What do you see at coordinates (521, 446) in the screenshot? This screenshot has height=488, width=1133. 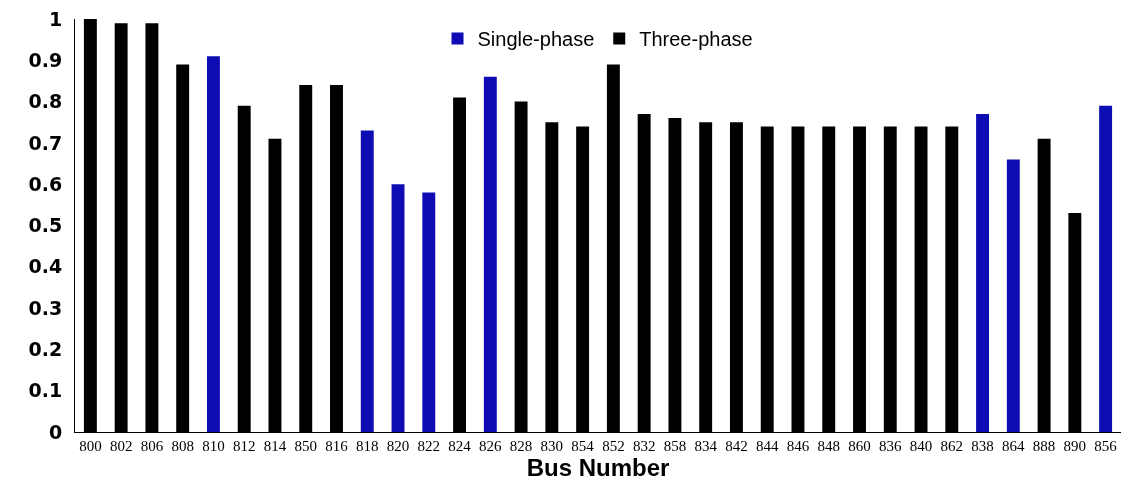 I see `x-tick-label: 828` at bounding box center [521, 446].